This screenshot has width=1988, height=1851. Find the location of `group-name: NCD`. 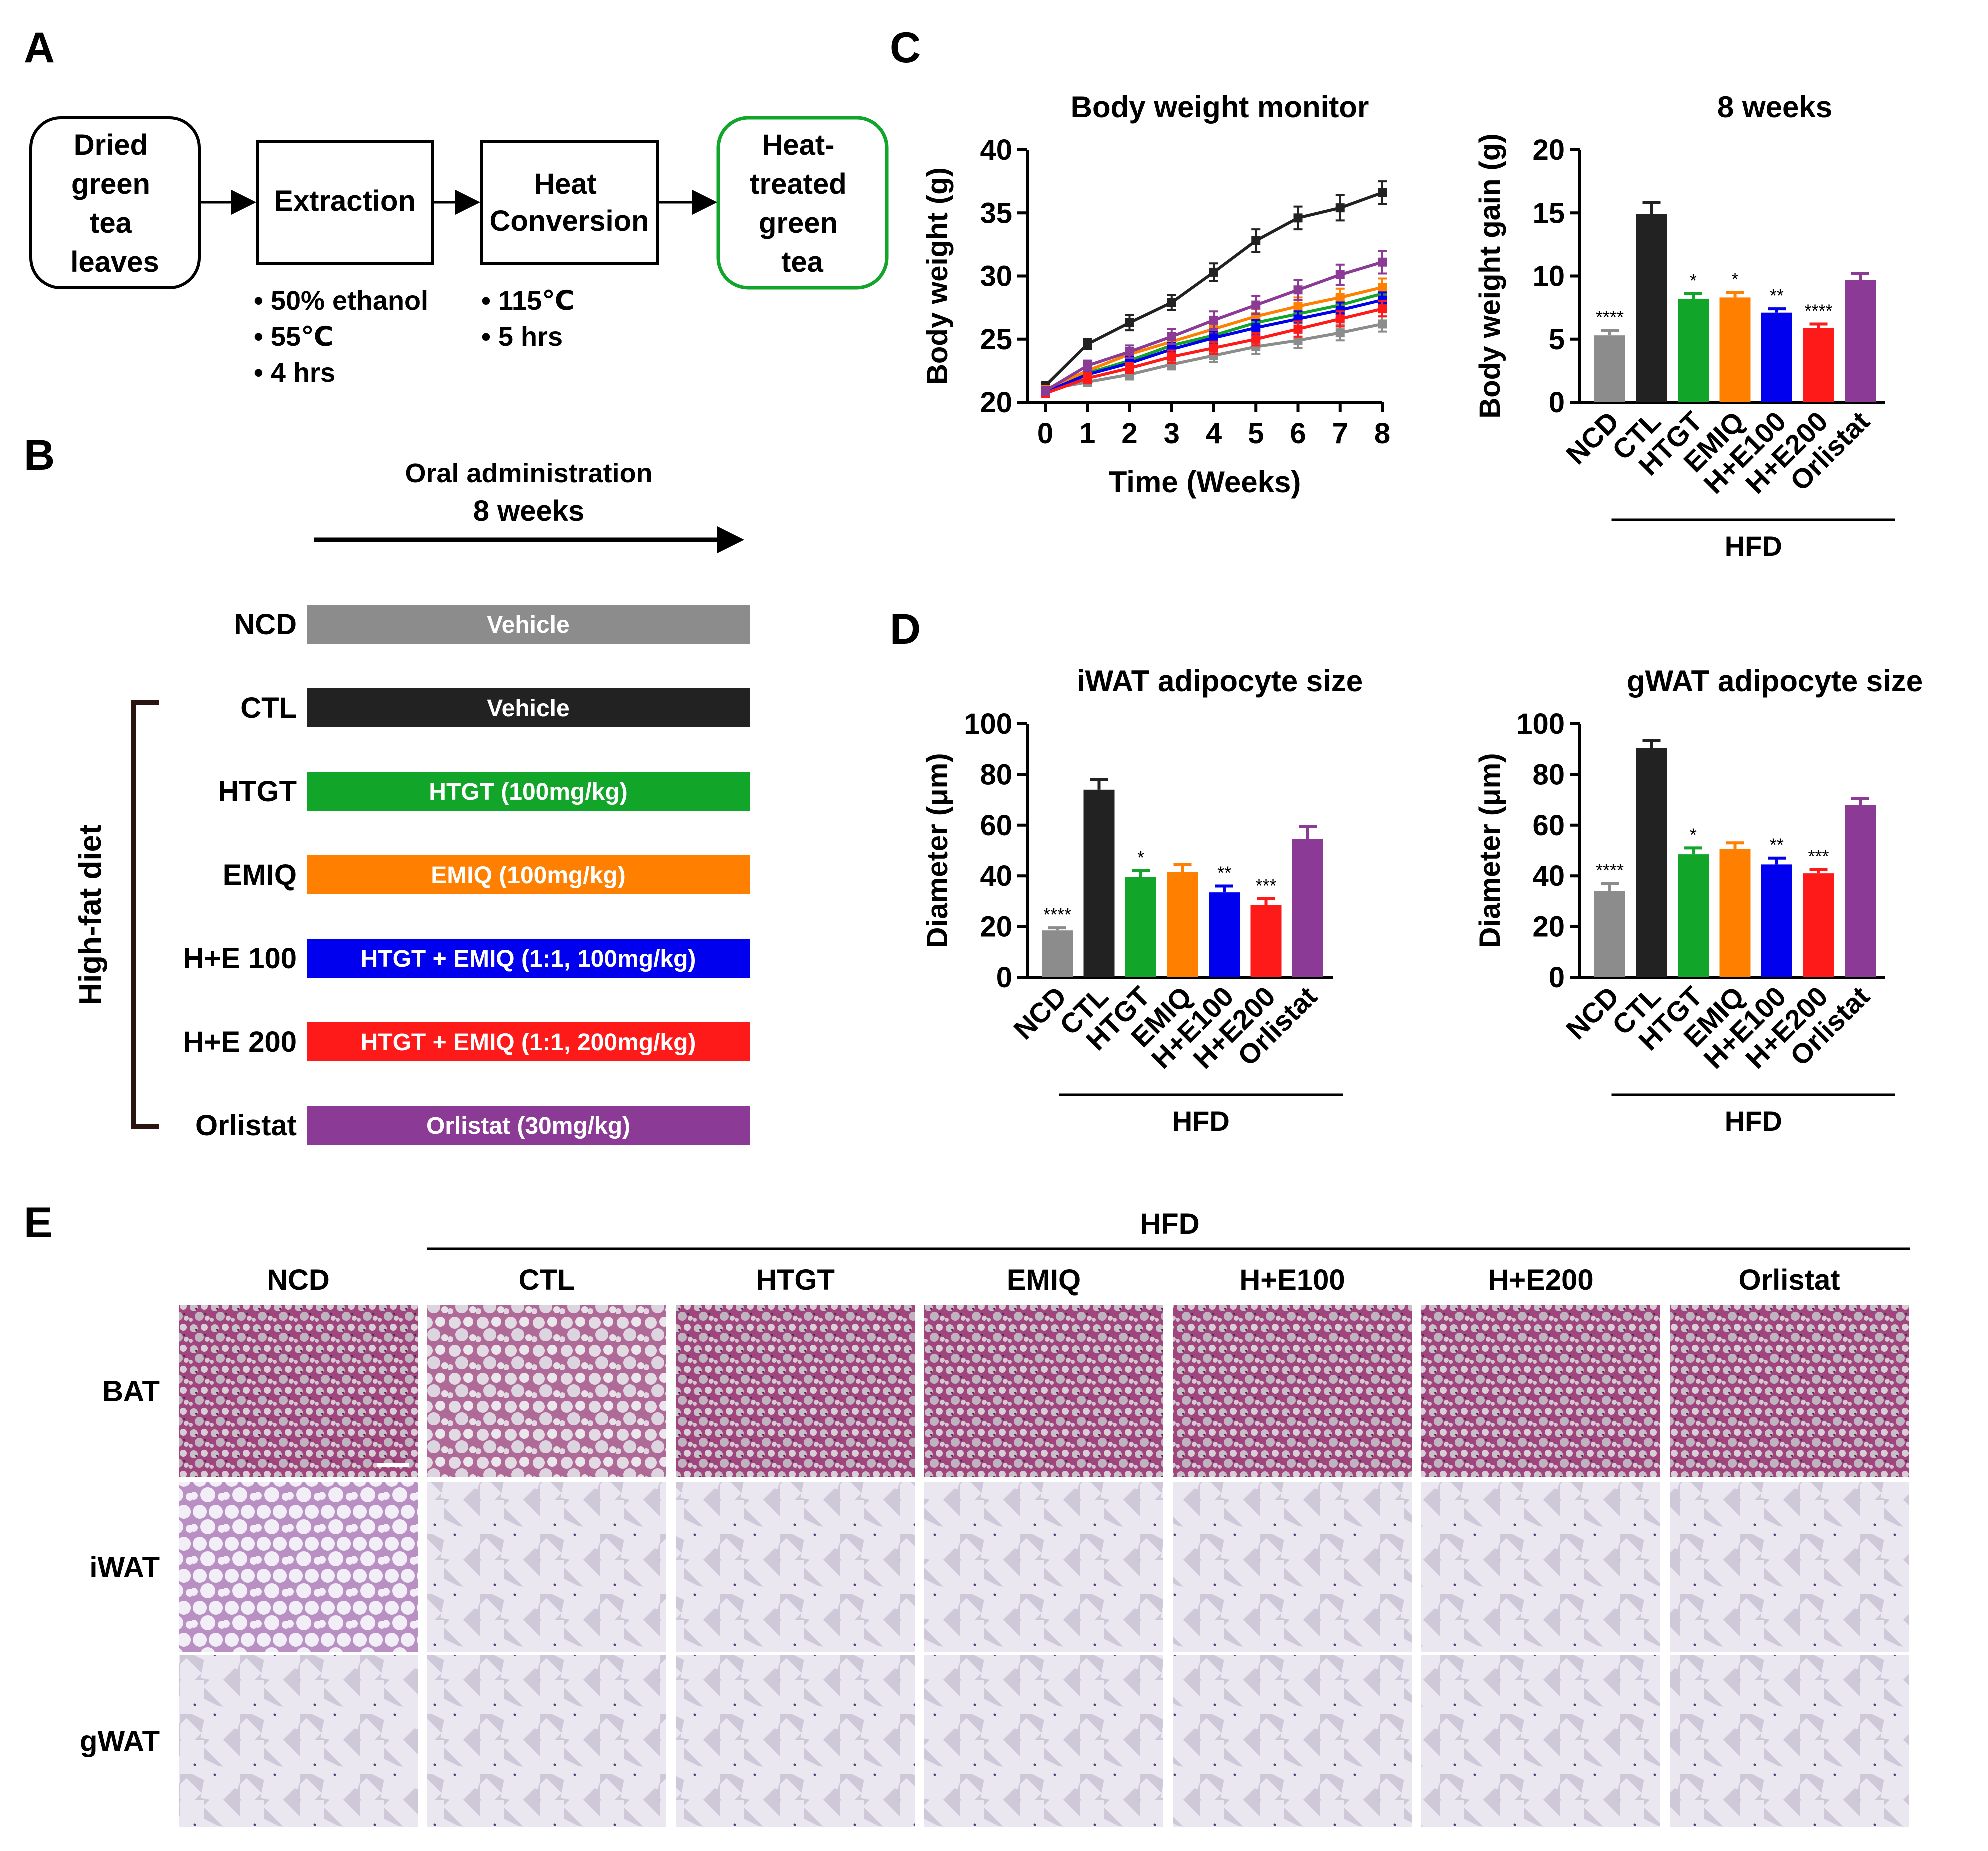

group-name: NCD is located at coordinates (266, 624).